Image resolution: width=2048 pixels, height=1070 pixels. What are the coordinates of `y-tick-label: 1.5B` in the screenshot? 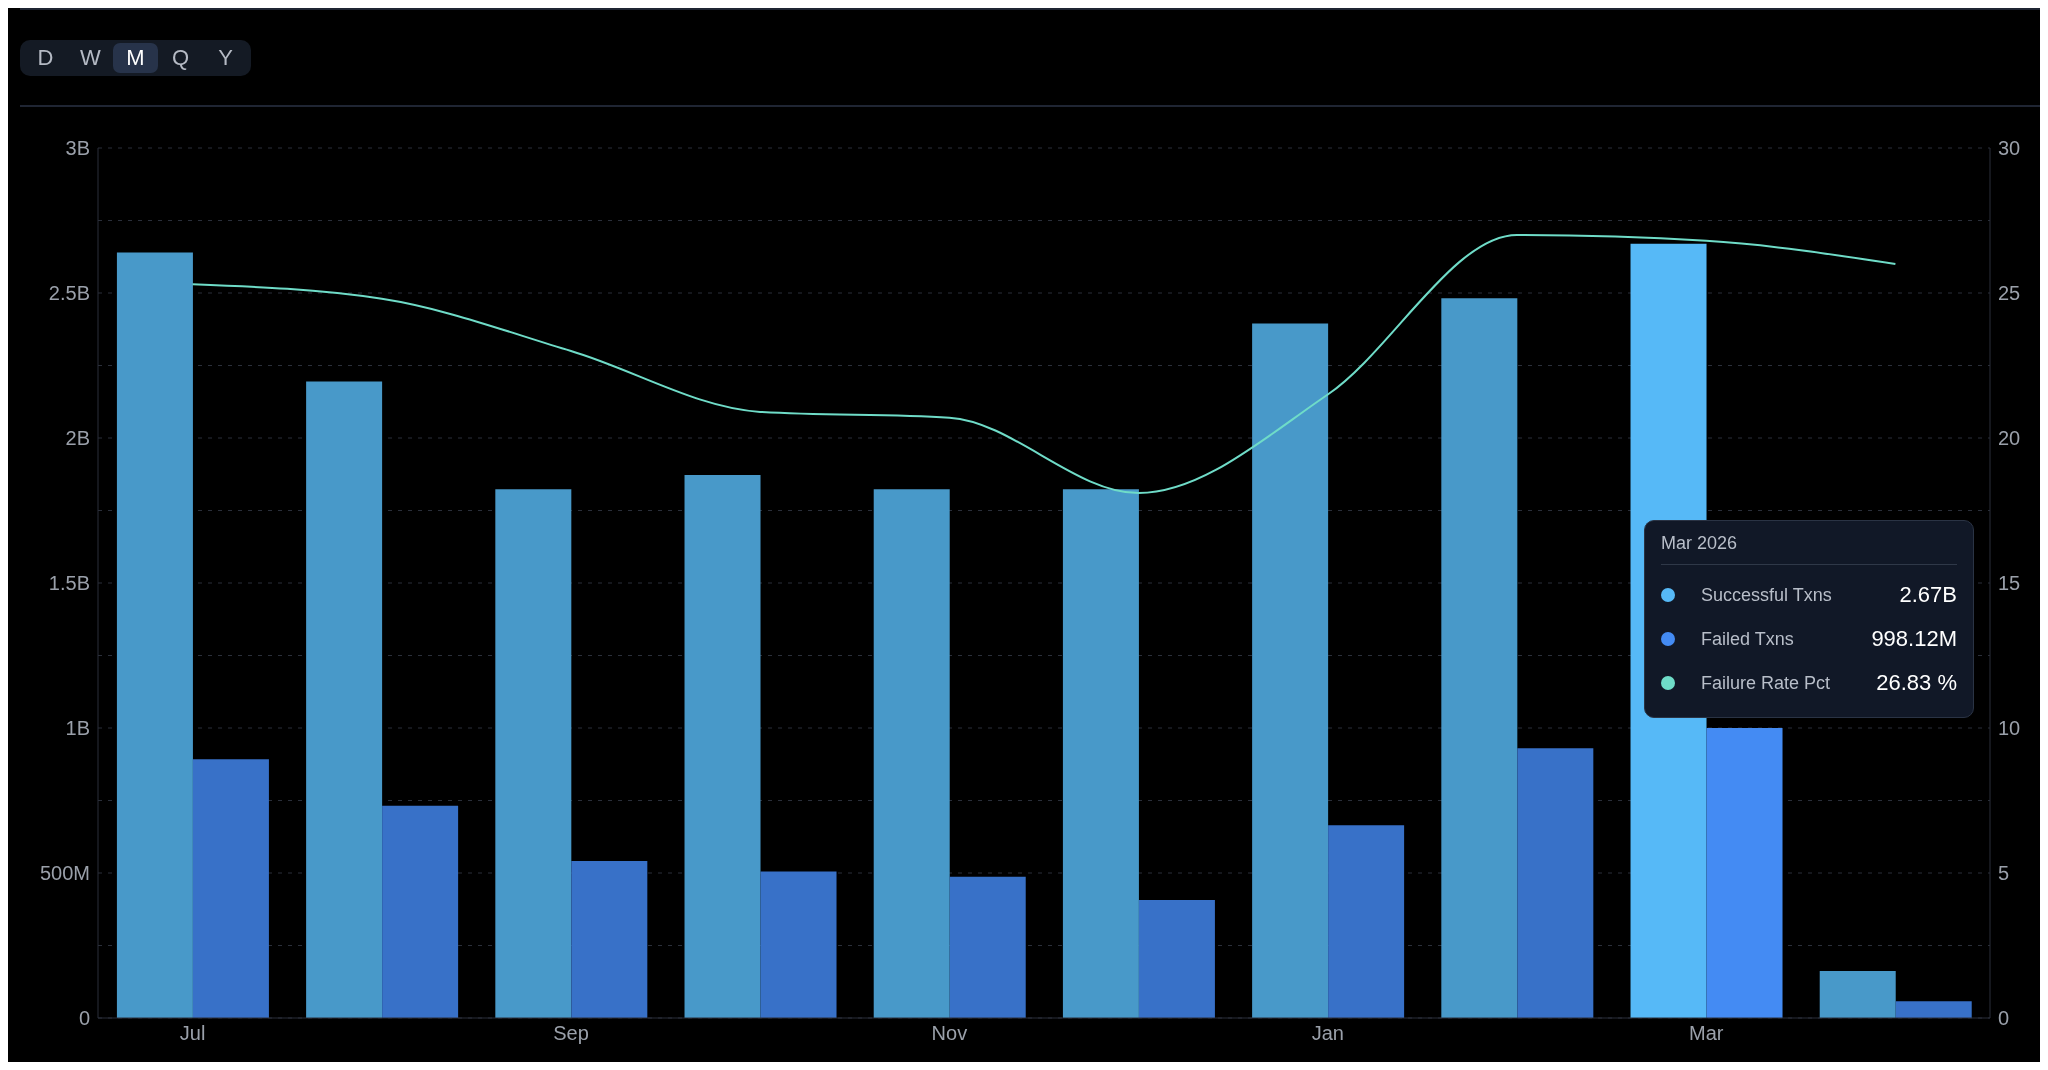 It's located at (69, 583).